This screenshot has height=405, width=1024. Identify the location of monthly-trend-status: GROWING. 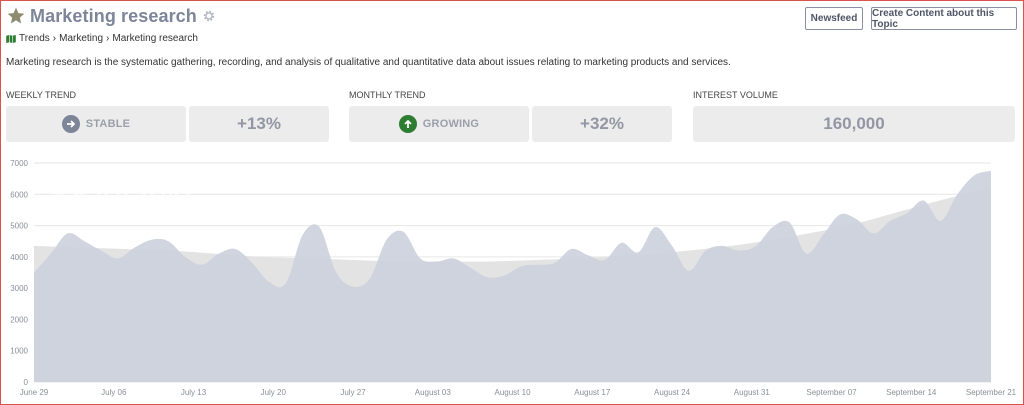
(439, 124).